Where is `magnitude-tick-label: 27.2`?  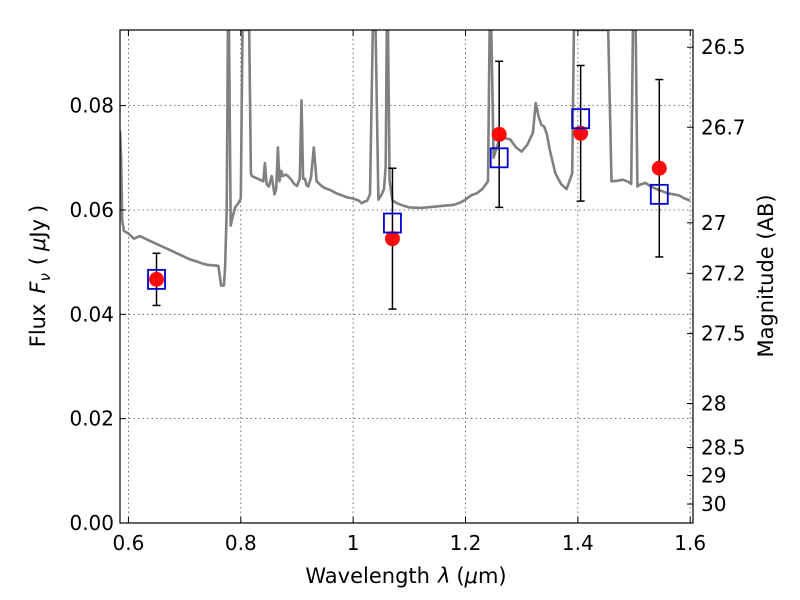
magnitude-tick-label: 27.2 is located at coordinates (723, 273).